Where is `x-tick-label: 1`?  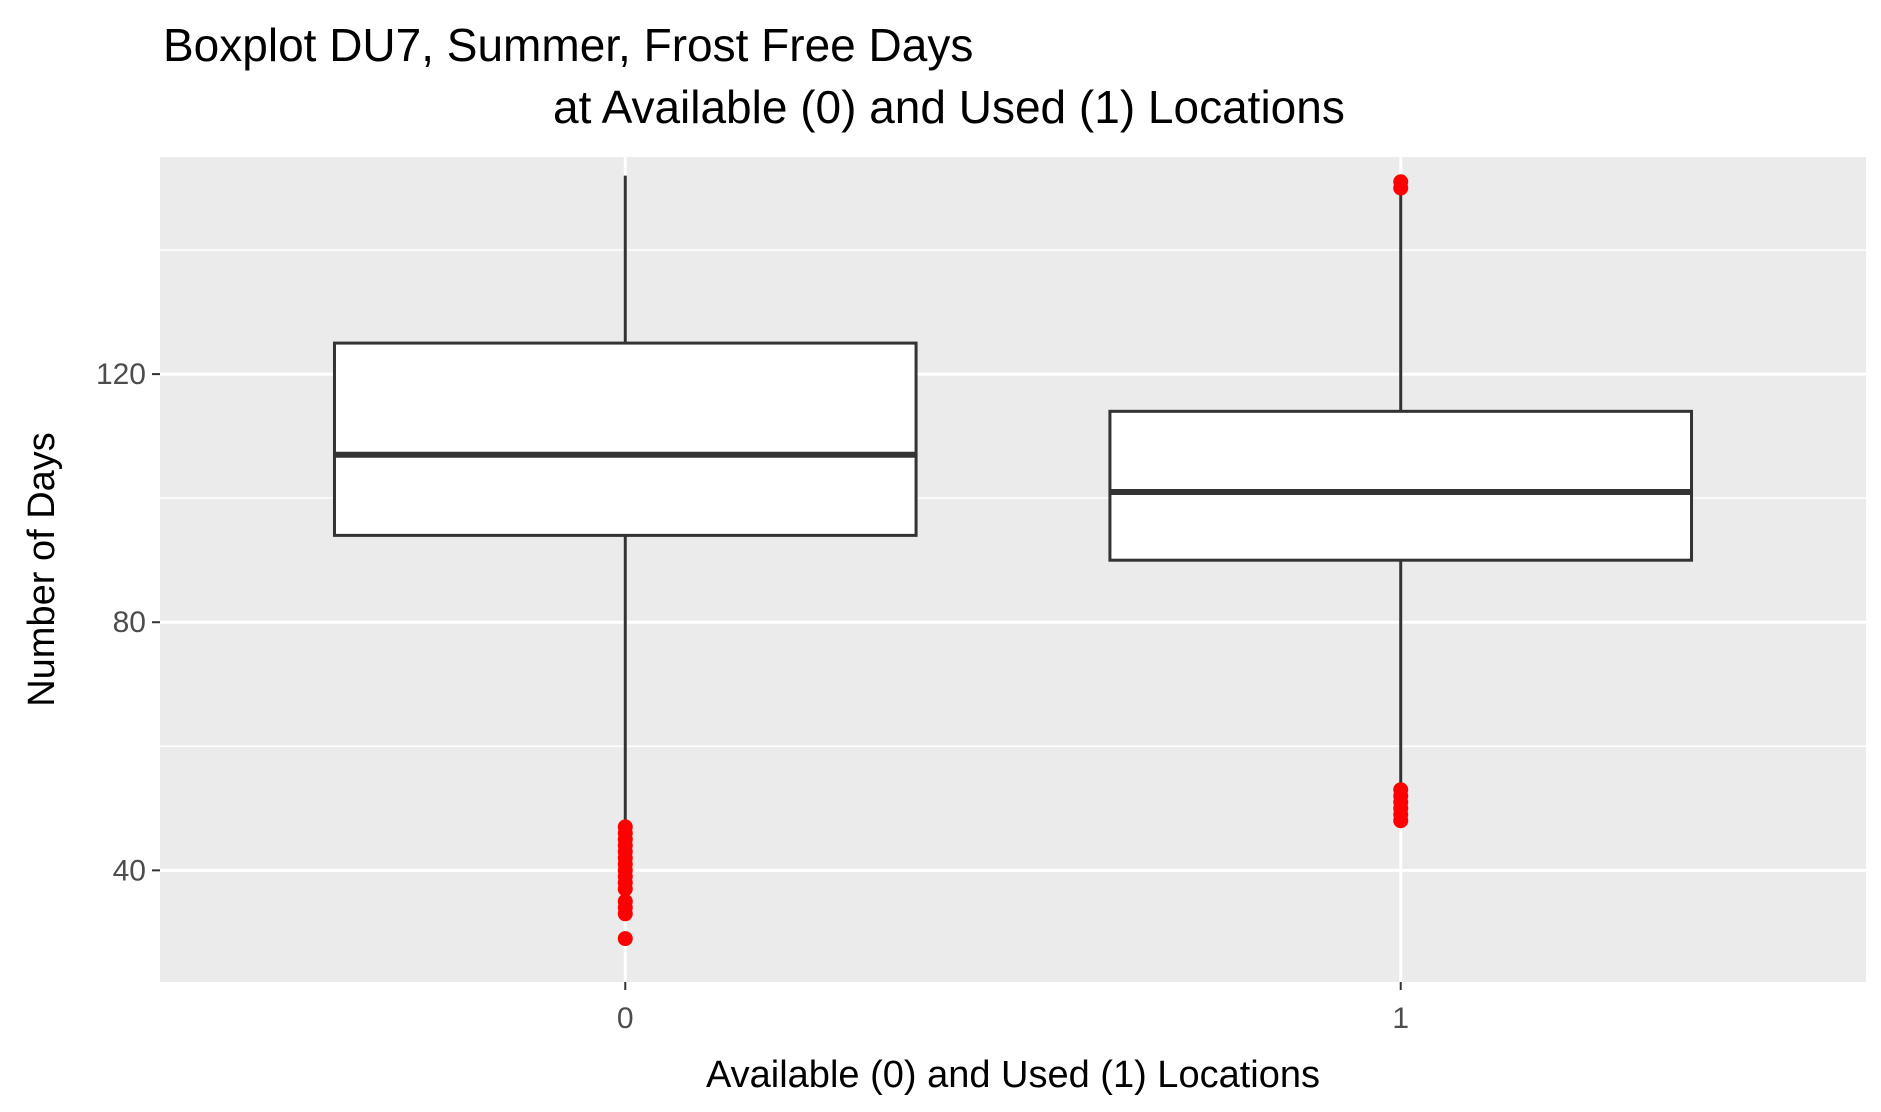 x-tick-label: 1 is located at coordinates (1400, 1018).